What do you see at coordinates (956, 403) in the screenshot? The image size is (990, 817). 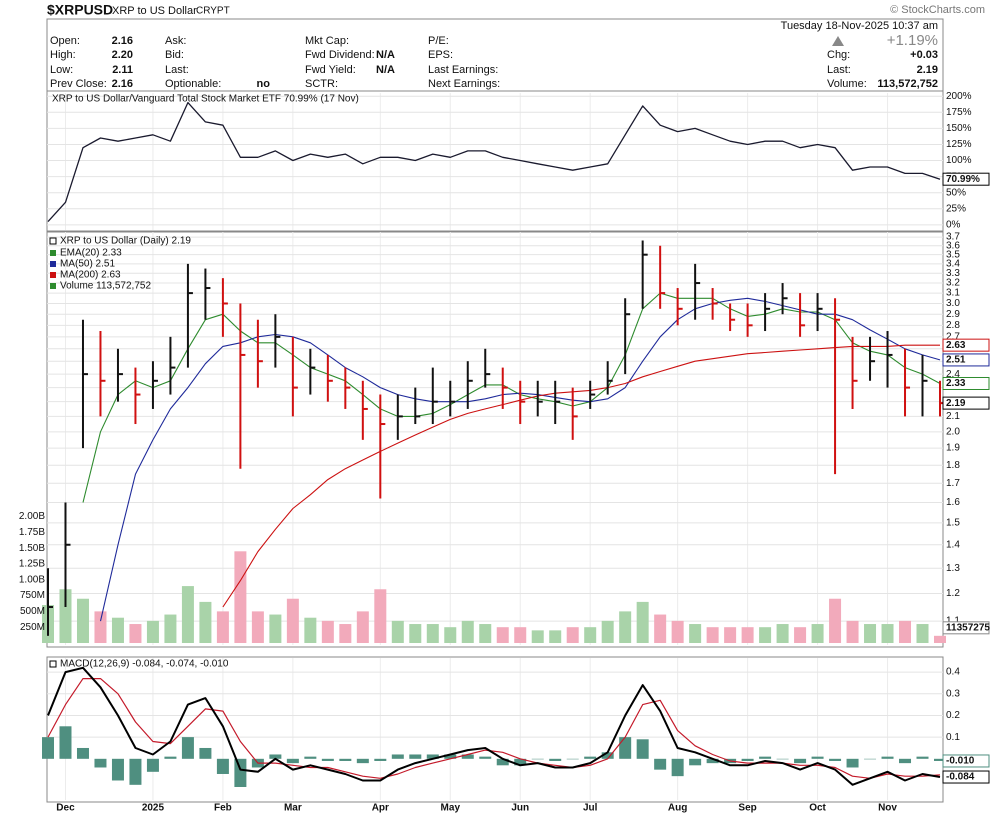 I see `value-tag: 2.19` at bounding box center [956, 403].